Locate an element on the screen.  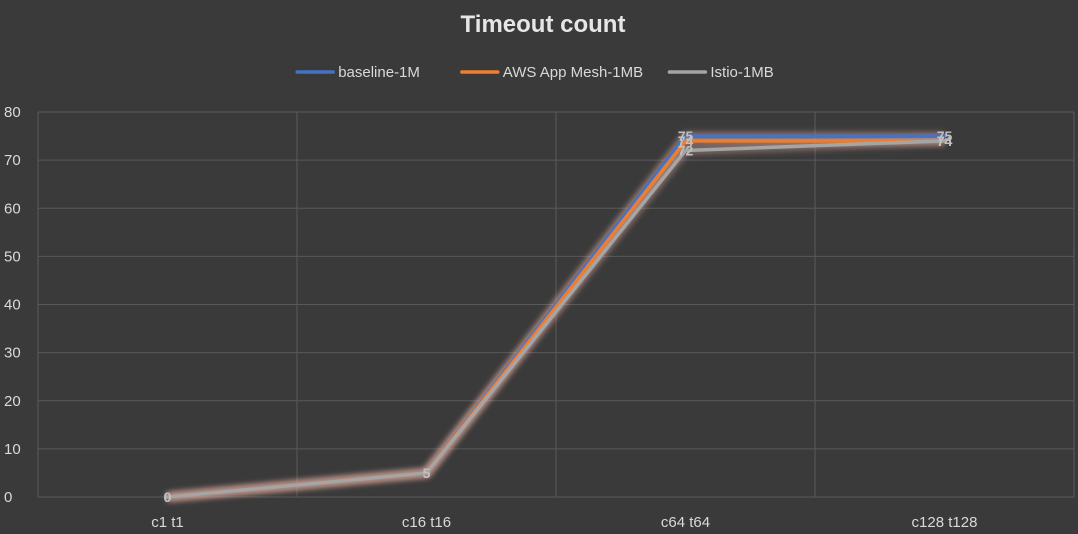
y-tick-label: 10 is located at coordinates (12, 449).